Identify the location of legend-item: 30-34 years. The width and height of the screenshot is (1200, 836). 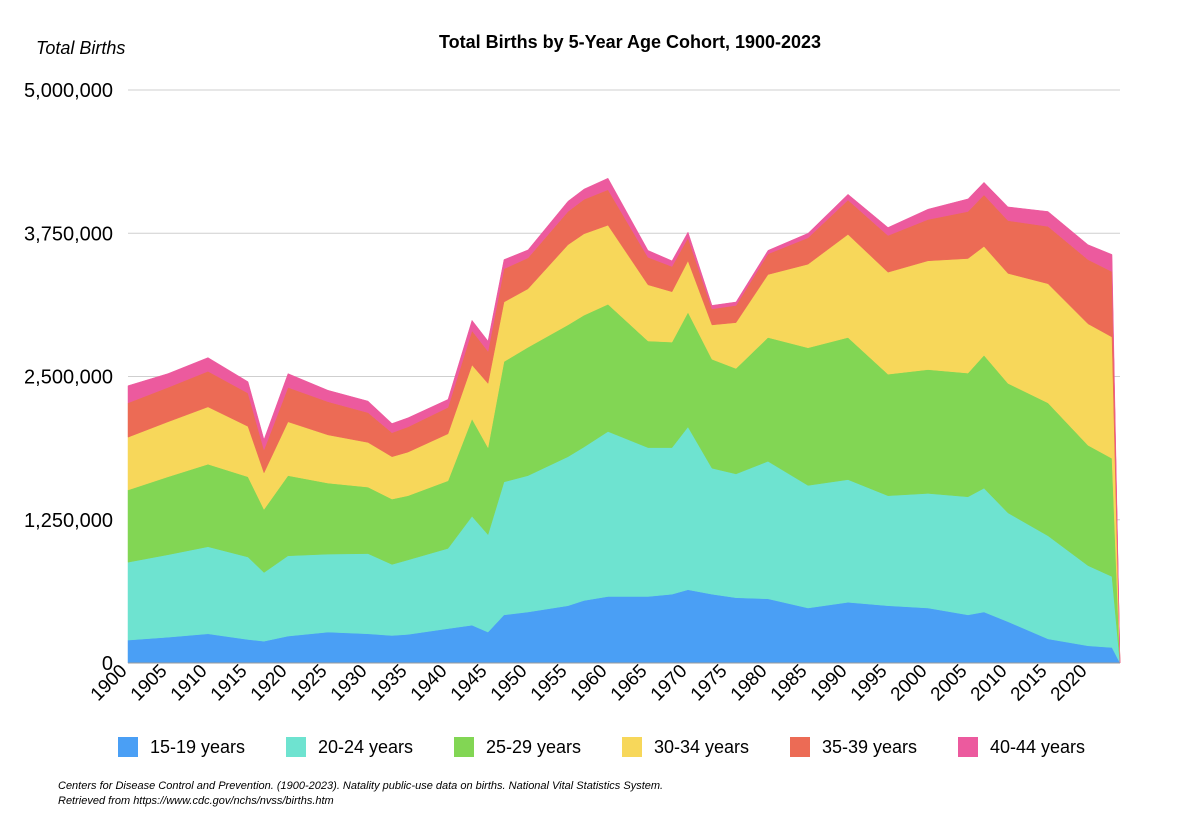
(685, 747).